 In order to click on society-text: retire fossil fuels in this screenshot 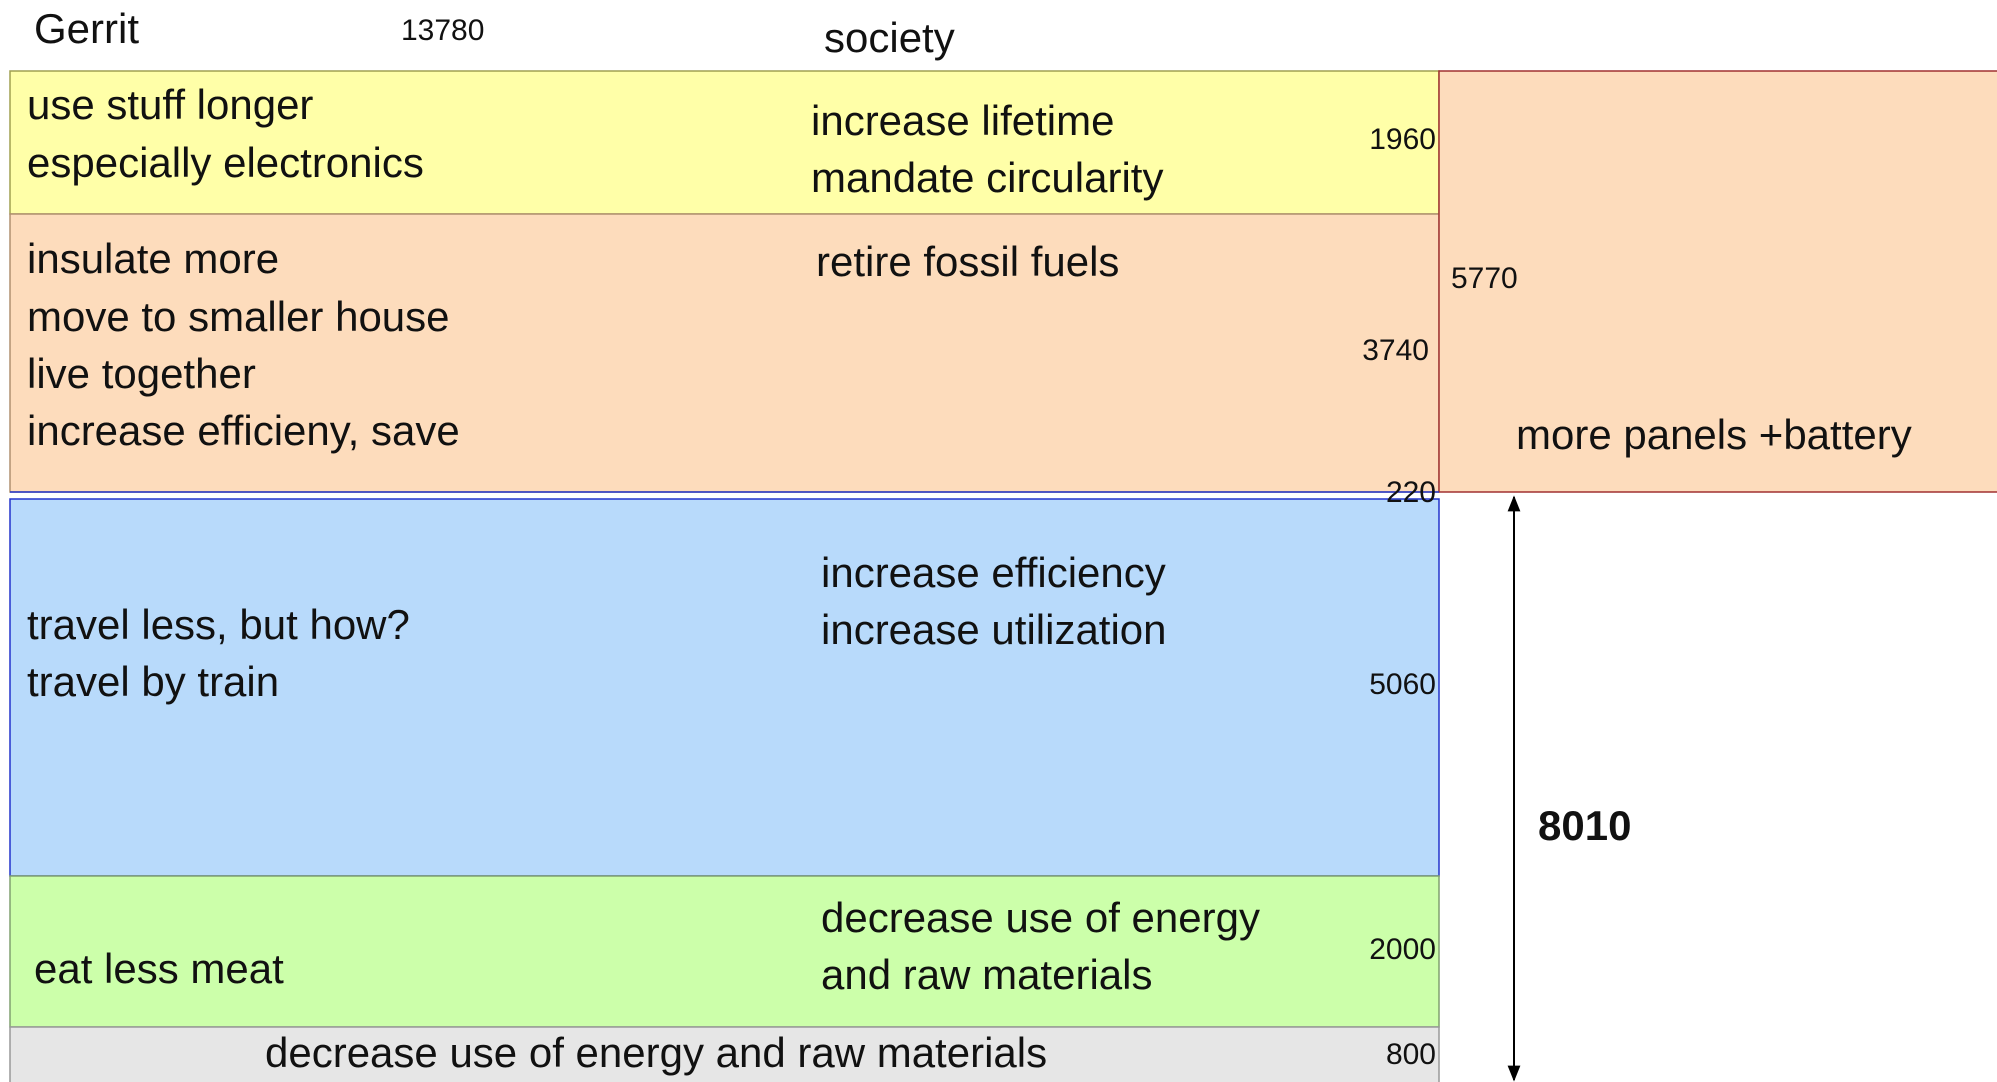, I will do `click(967, 261)`.